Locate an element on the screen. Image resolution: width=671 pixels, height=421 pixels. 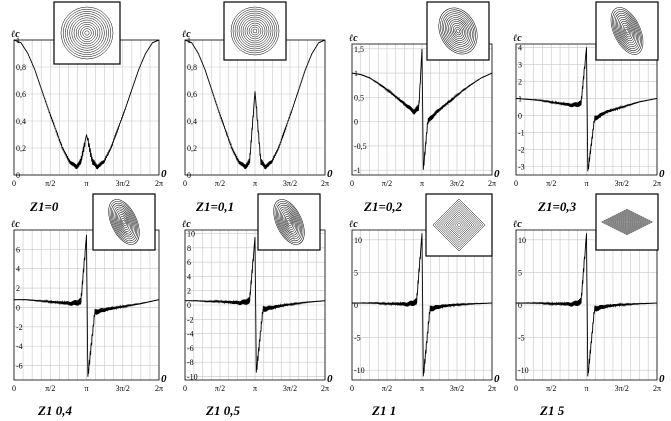
y-tick-label: -5 is located at coordinates (521, 338).